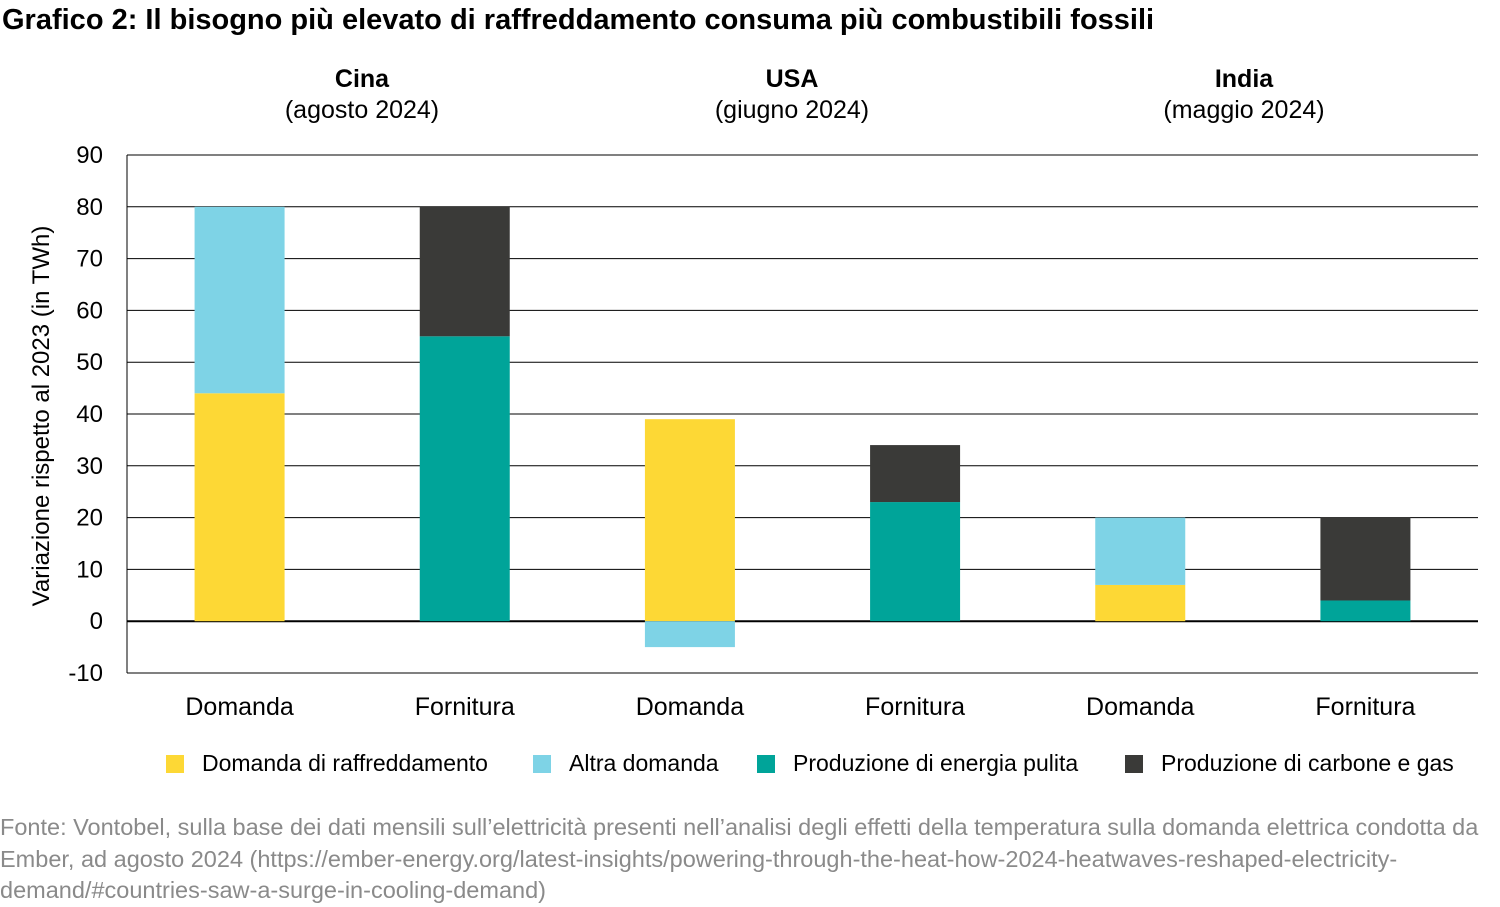  What do you see at coordinates (89, 569) in the screenshot?
I see `y-tick-label: 10` at bounding box center [89, 569].